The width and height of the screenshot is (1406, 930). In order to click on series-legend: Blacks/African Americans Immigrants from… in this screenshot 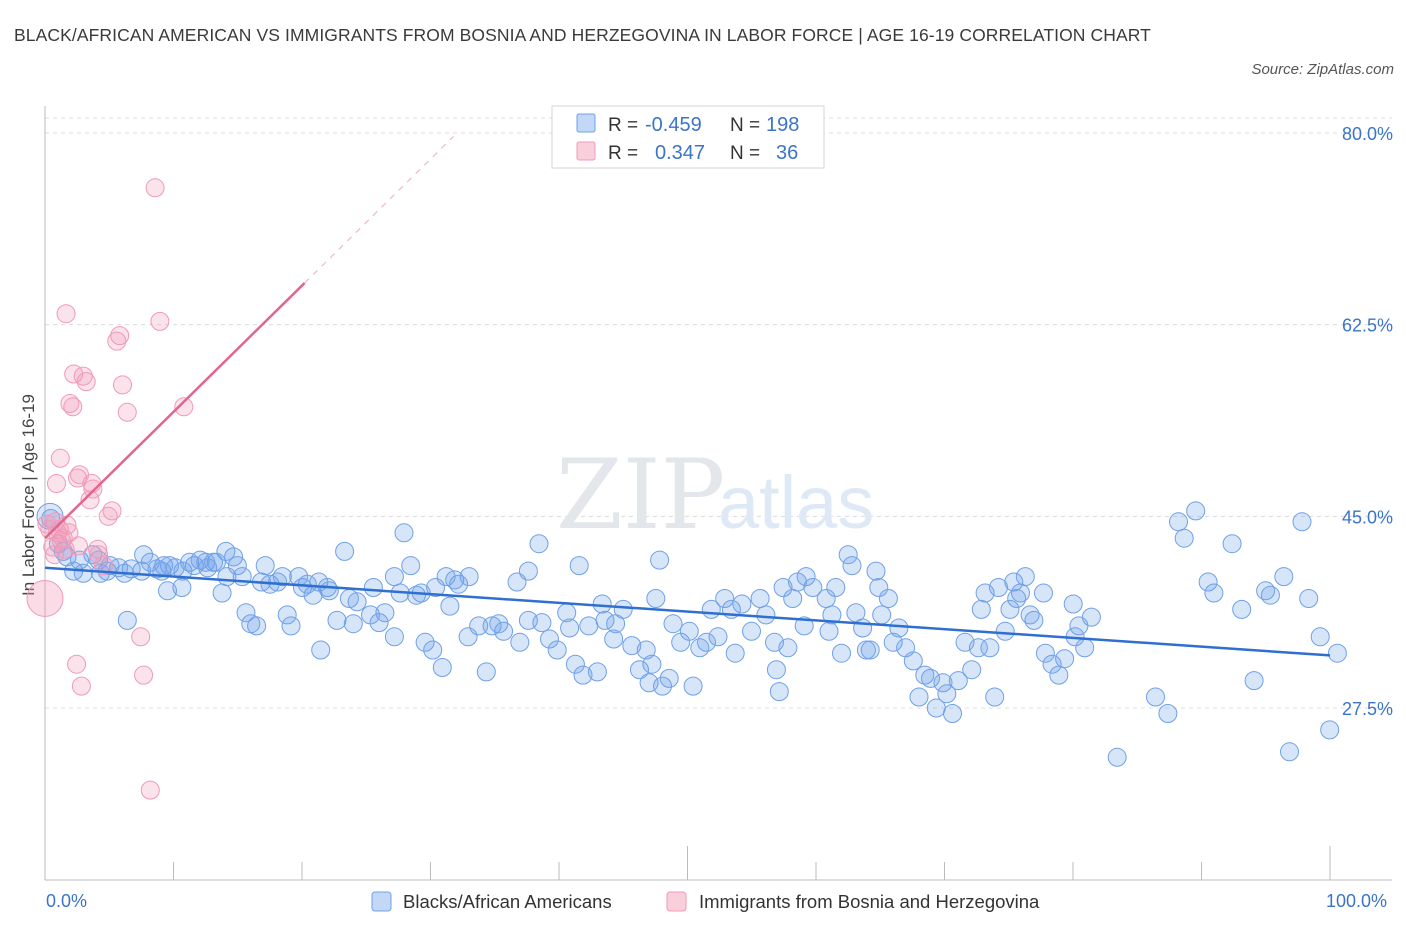, I will do `click(705, 901)`.